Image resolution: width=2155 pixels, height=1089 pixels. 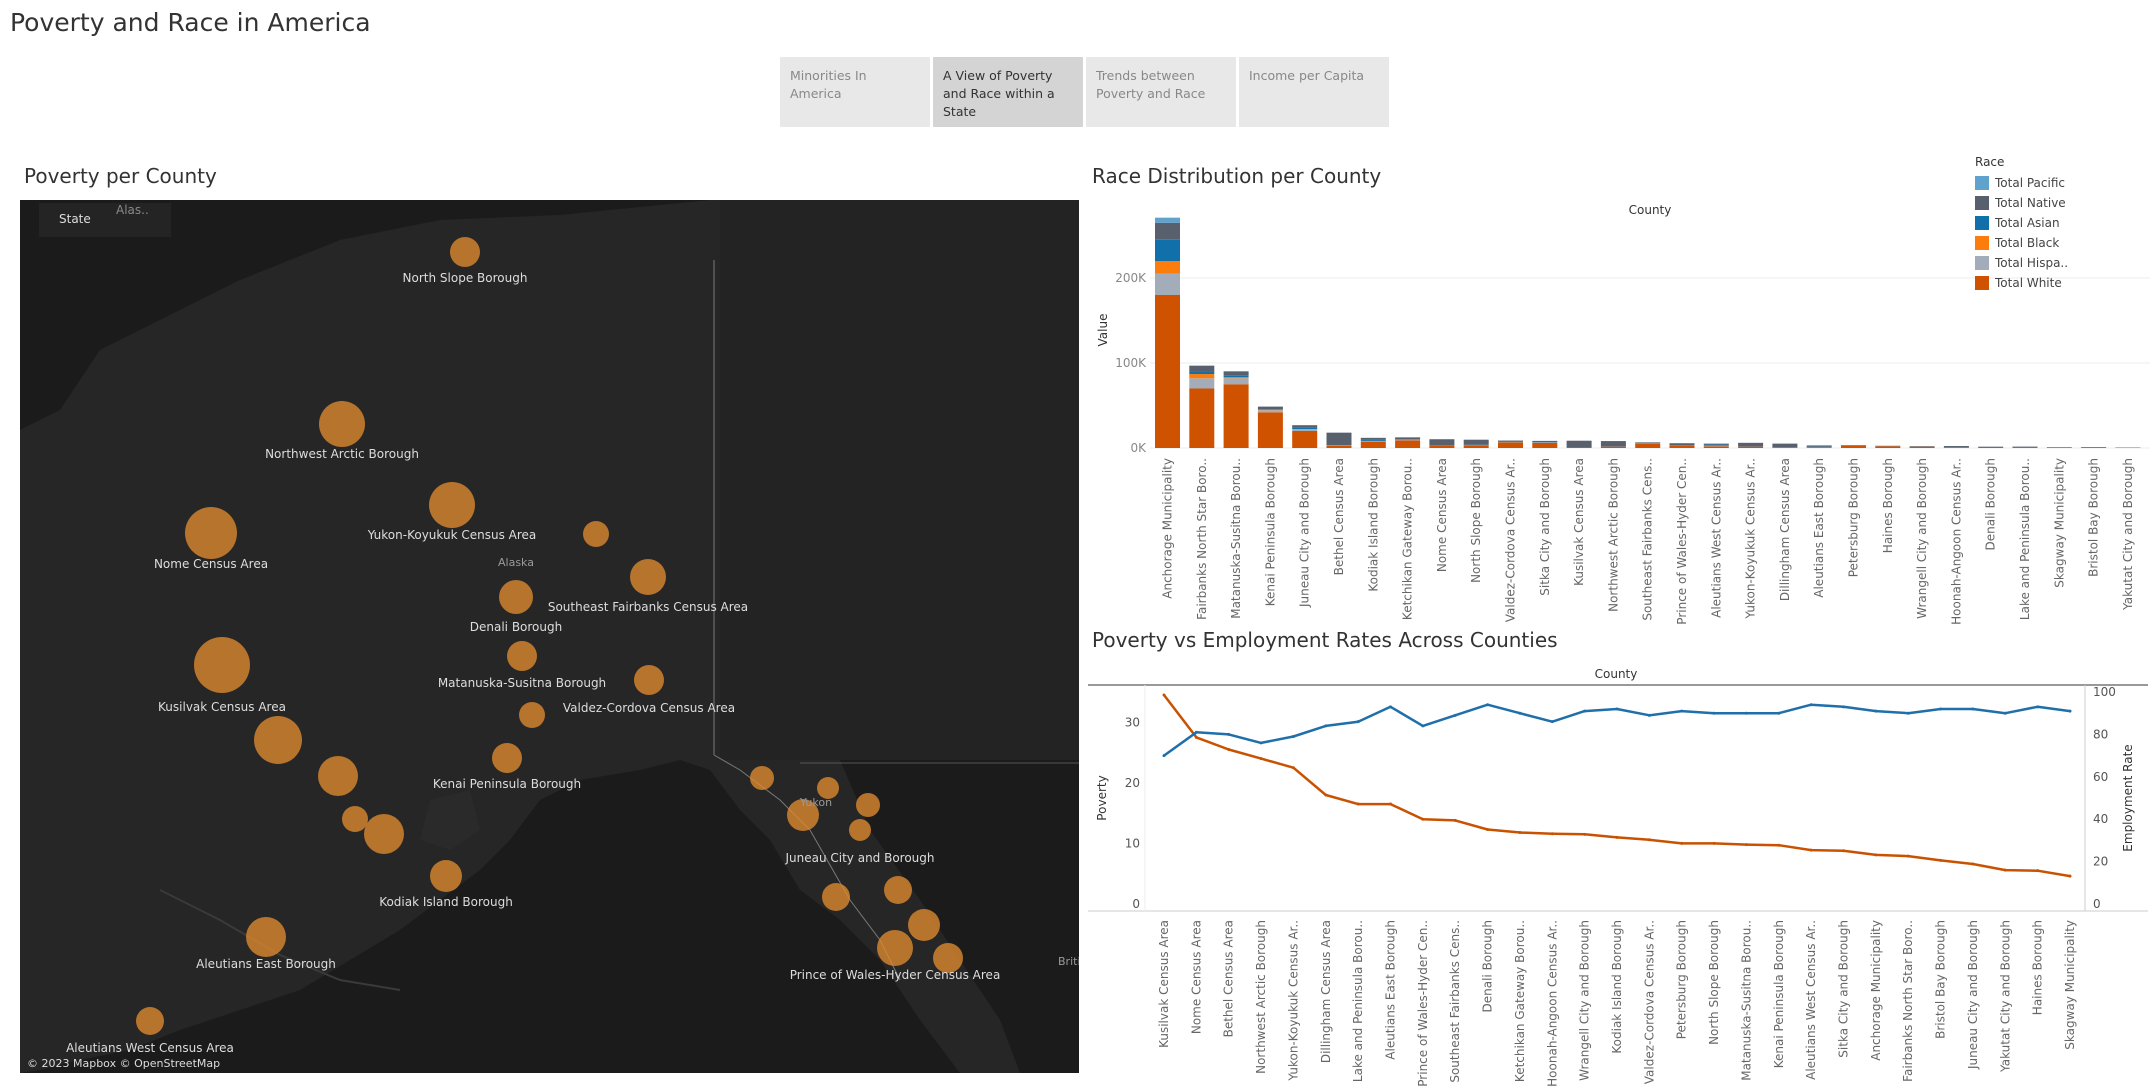 What do you see at coordinates (2021, 243) in the screenshot?
I see `legend-item: Total Black` at bounding box center [2021, 243].